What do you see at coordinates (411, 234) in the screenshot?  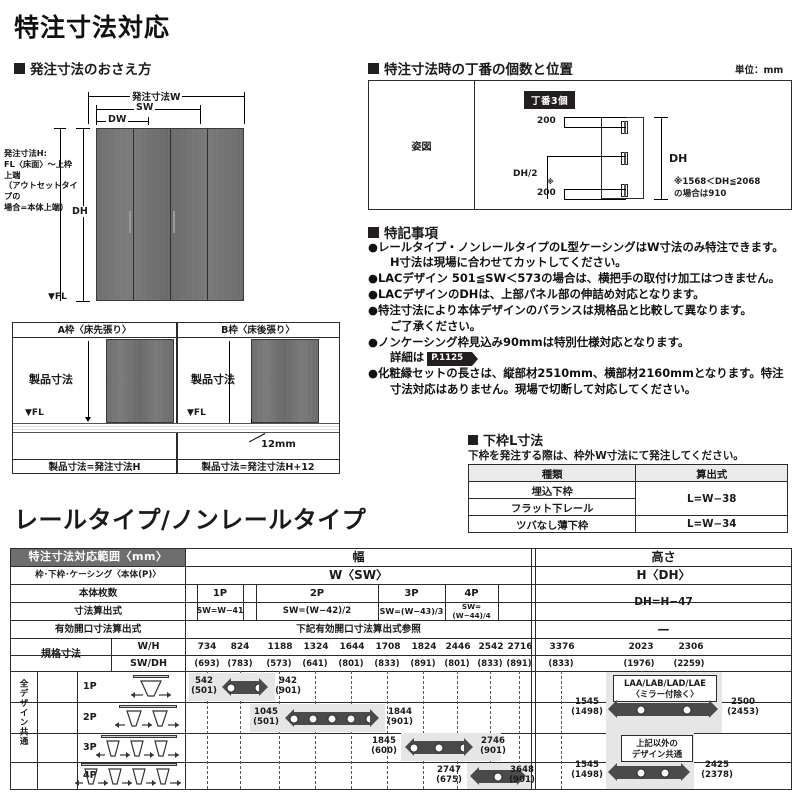 I see `section-head-notes-label: 特記事項` at bounding box center [411, 234].